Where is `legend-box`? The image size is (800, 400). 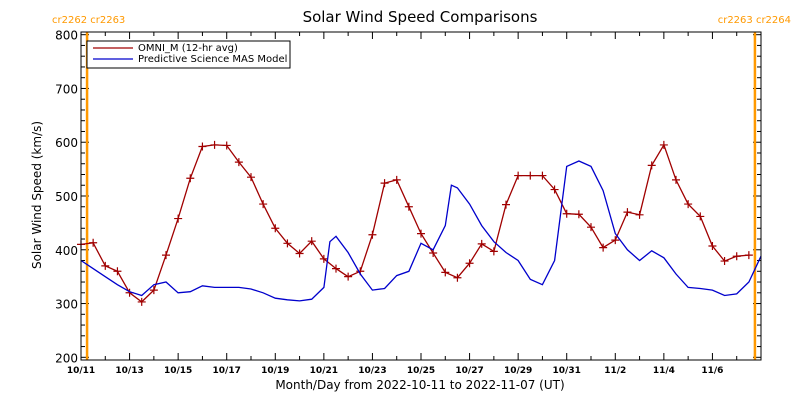
legend-box is located at coordinates (188, 54).